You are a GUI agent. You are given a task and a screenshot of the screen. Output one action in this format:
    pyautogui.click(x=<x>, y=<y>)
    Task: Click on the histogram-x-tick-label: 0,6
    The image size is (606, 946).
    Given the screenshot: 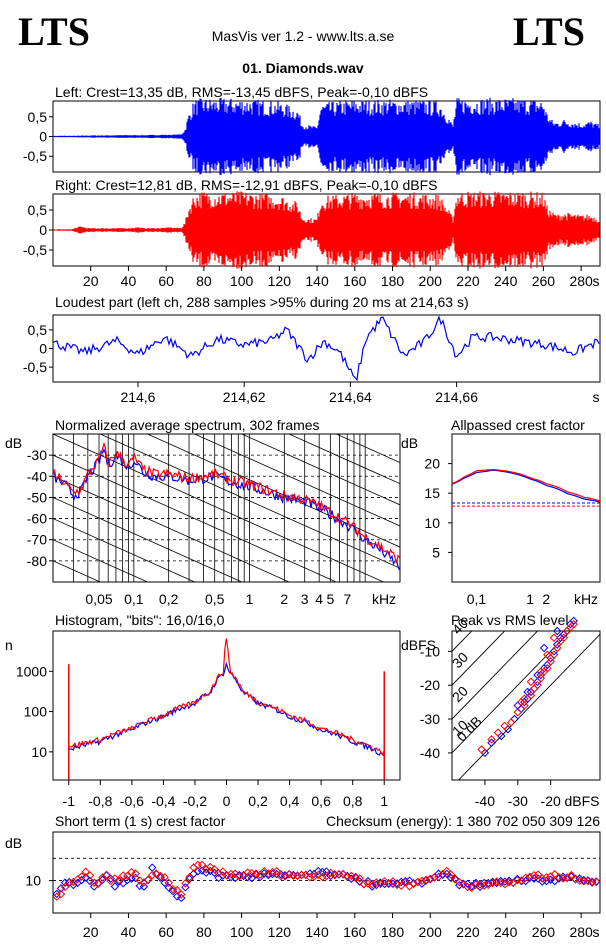 What is the action you would take?
    pyautogui.click(x=321, y=801)
    